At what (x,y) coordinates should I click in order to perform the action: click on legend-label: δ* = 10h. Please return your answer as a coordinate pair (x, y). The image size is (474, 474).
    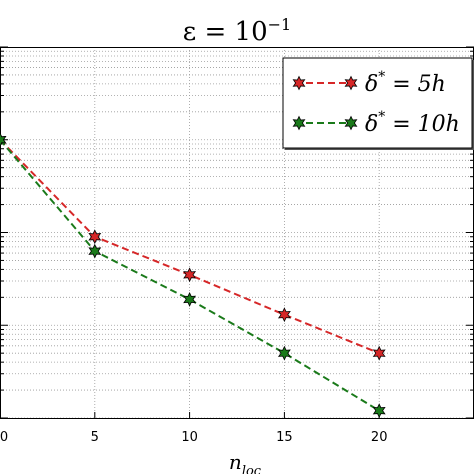
    Looking at the image, I should click on (412, 123).